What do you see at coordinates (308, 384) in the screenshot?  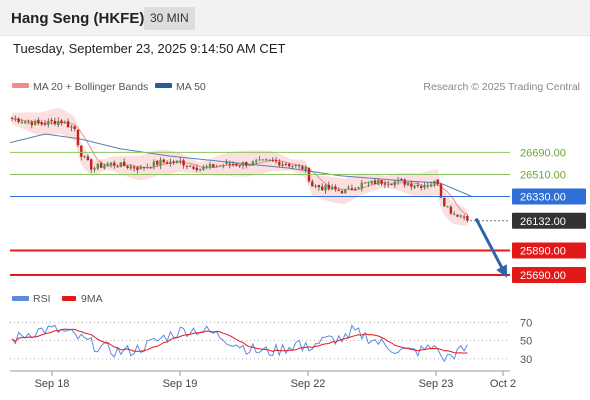 I see `x-tick-label: Sep 22` at bounding box center [308, 384].